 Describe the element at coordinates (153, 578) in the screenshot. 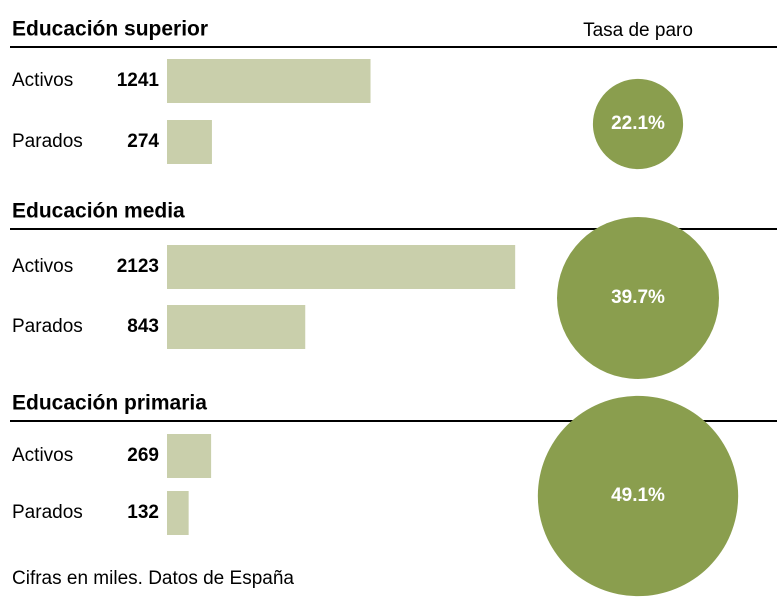

I see `note: Cifras en miles. Datos de España` at that location.